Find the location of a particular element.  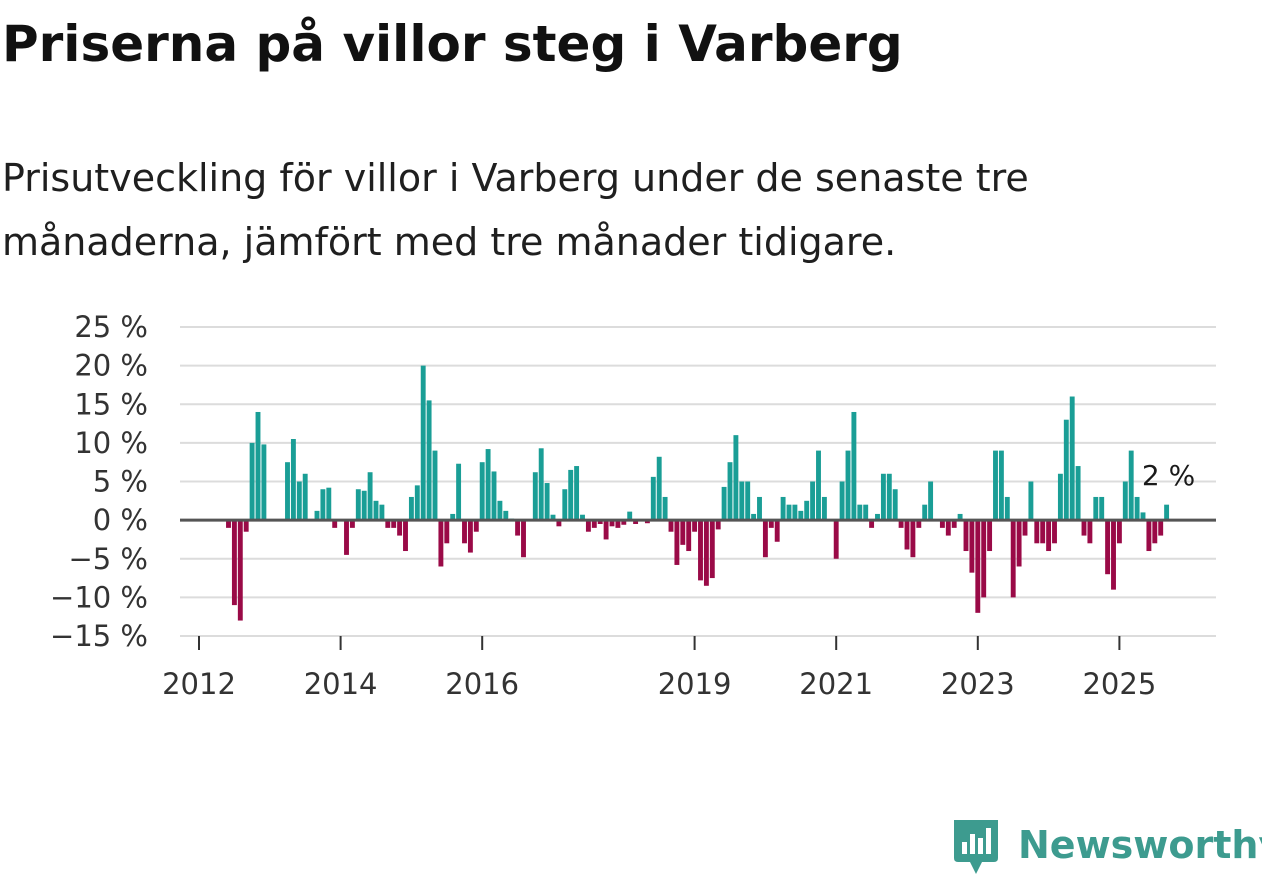

y-tick-label: 5 % is located at coordinates (120, 482).